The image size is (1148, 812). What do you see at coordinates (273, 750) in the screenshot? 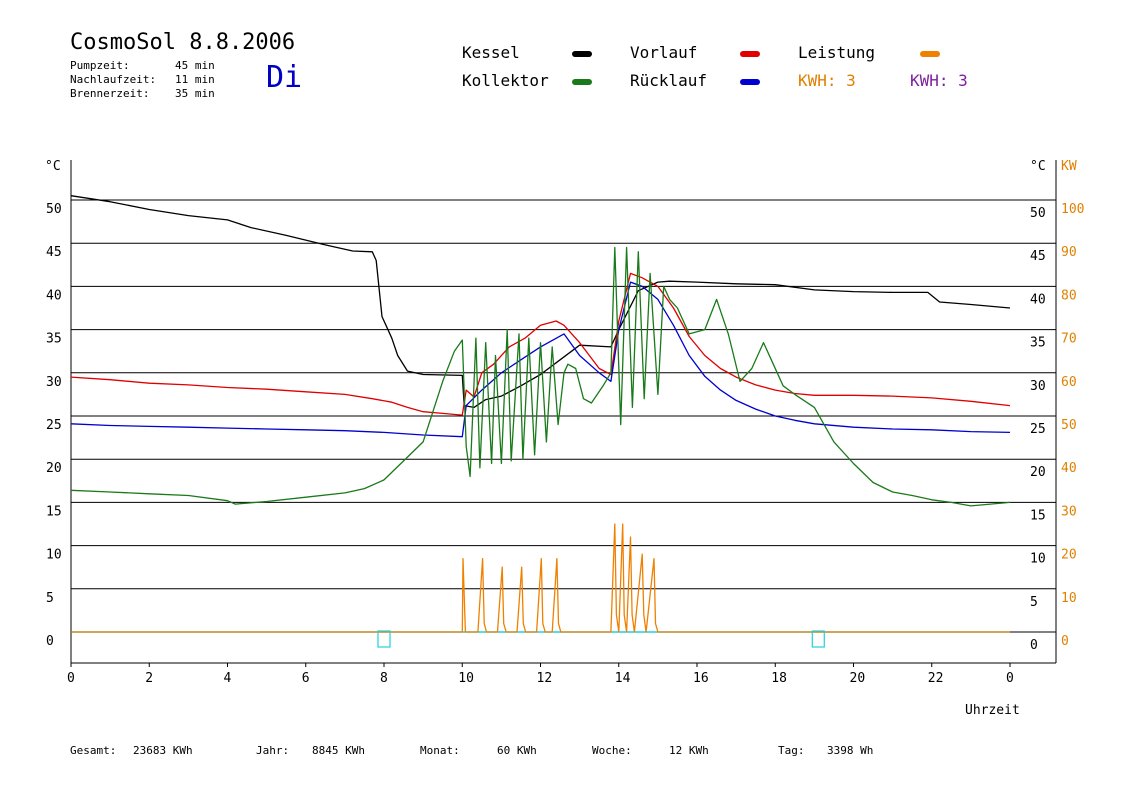
I see `footer-jahr-label: Jahr:` at bounding box center [273, 750].